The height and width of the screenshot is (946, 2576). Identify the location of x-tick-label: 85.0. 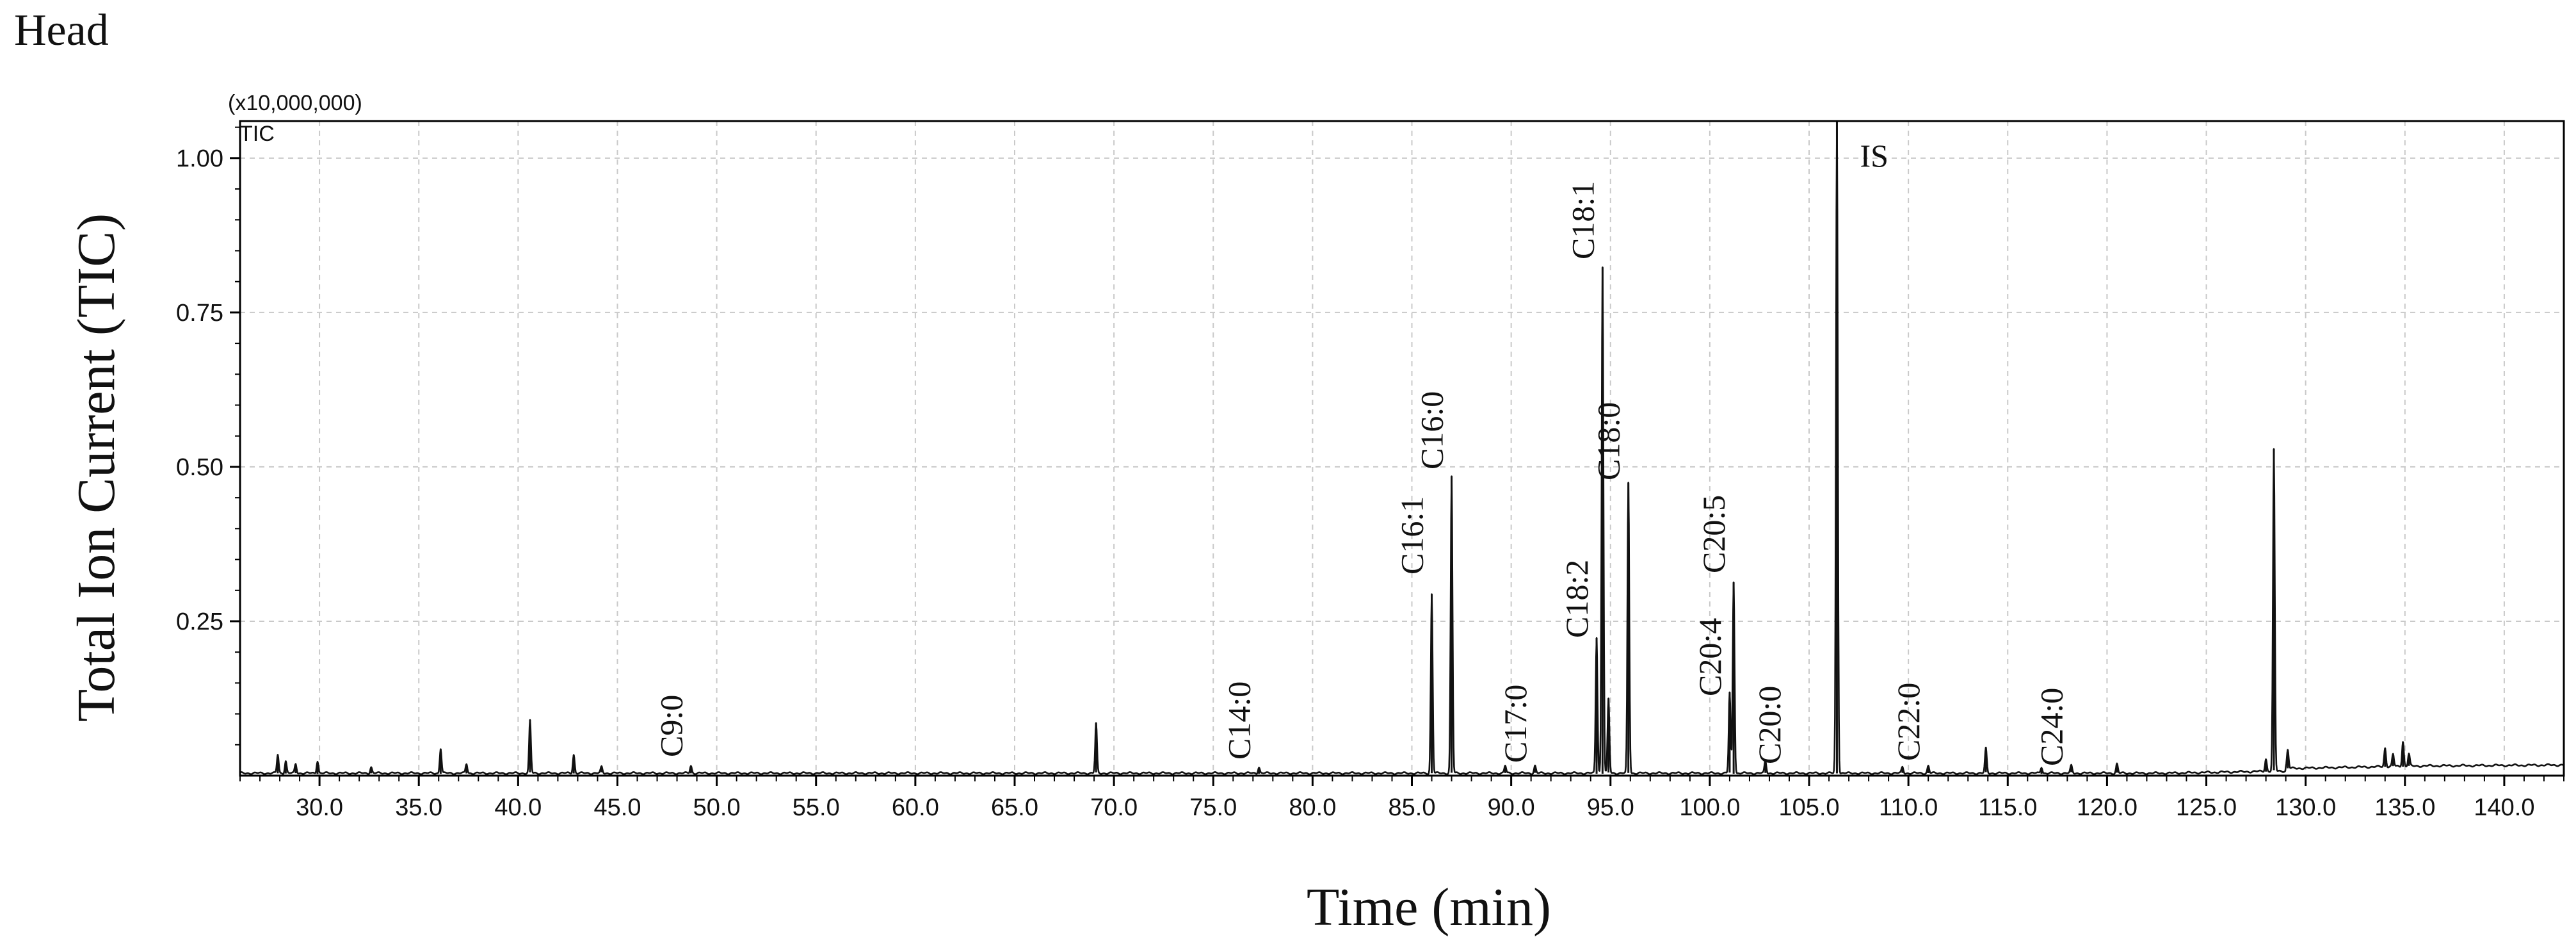
(1412, 807).